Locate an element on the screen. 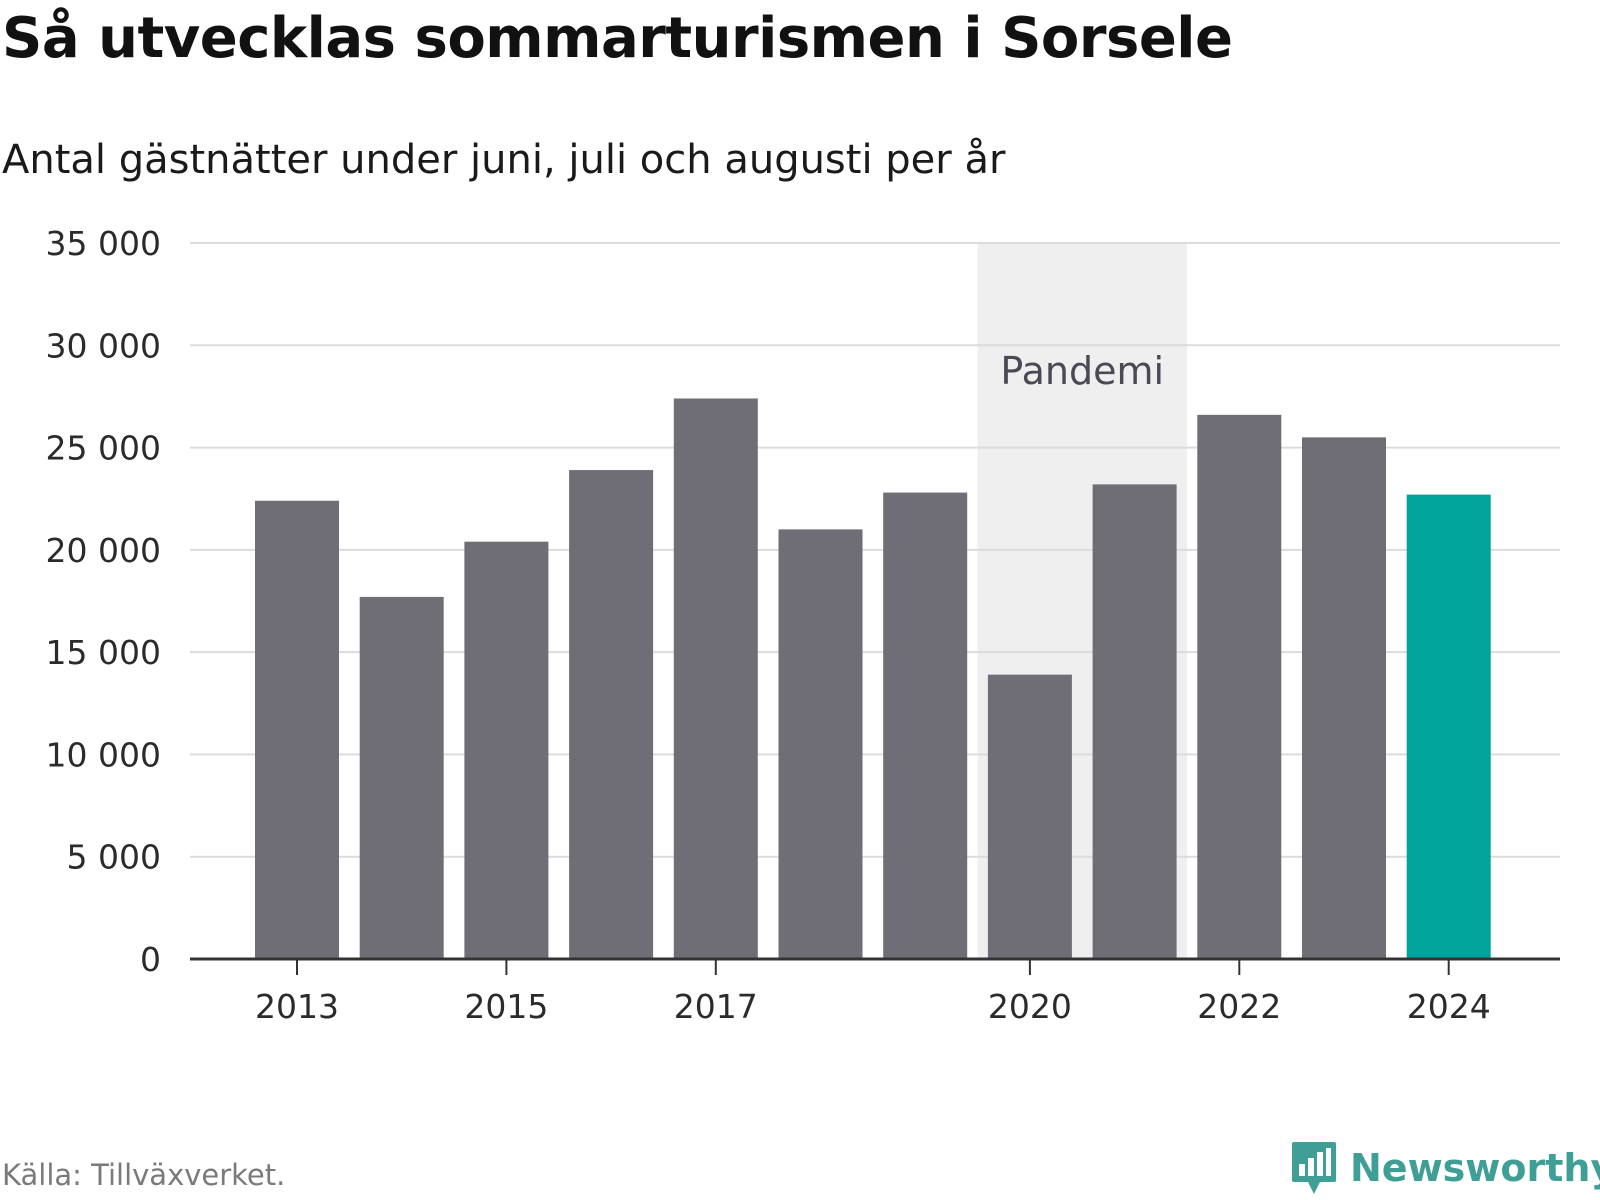 Image resolution: width=1600 pixels, height=1200 pixels. x-tick-label: 2024 is located at coordinates (1449, 1006).